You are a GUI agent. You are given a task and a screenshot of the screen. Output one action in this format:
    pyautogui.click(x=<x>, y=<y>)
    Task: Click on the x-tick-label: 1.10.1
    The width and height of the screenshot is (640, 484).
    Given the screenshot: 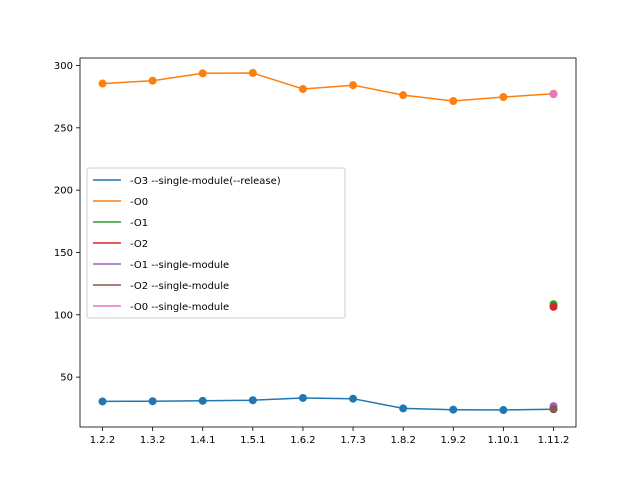 What is the action you would take?
    pyautogui.click(x=503, y=440)
    